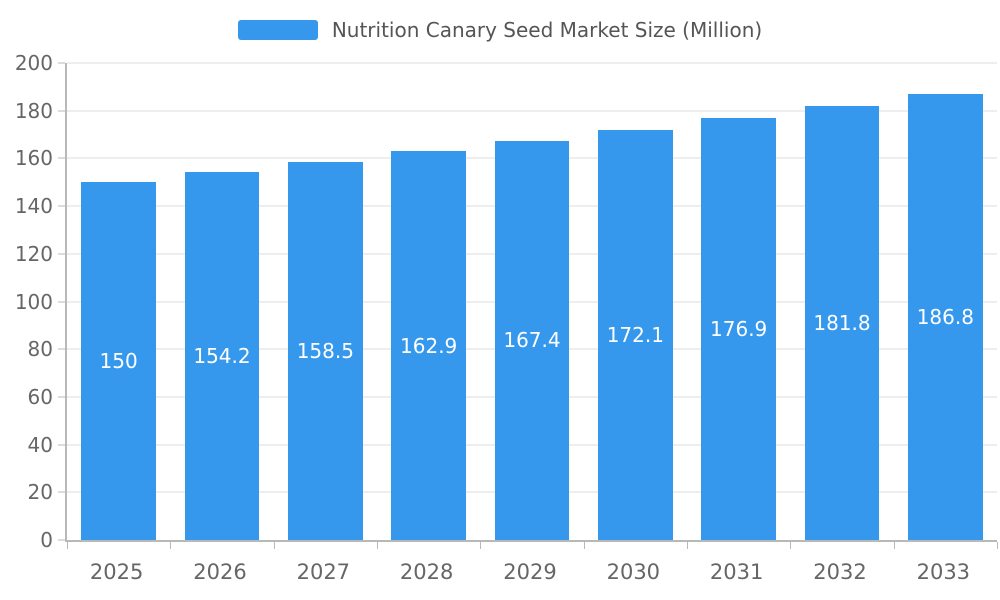 This screenshot has height=600, width=1000. What do you see at coordinates (277, 30) in the screenshot?
I see `legend-swatch-icon` at bounding box center [277, 30].